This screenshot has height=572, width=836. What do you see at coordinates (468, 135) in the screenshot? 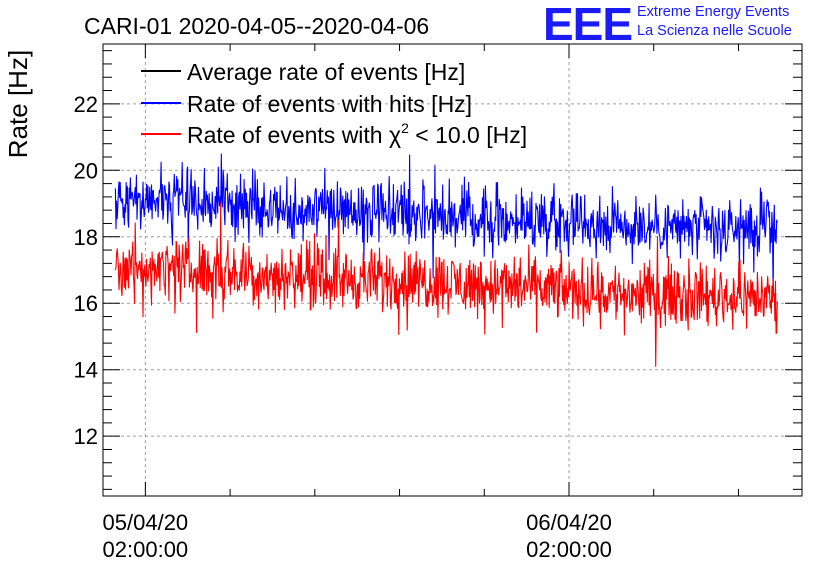
I see `legend-label-chi2-post: < 10.0 [Hz]` at bounding box center [468, 135].